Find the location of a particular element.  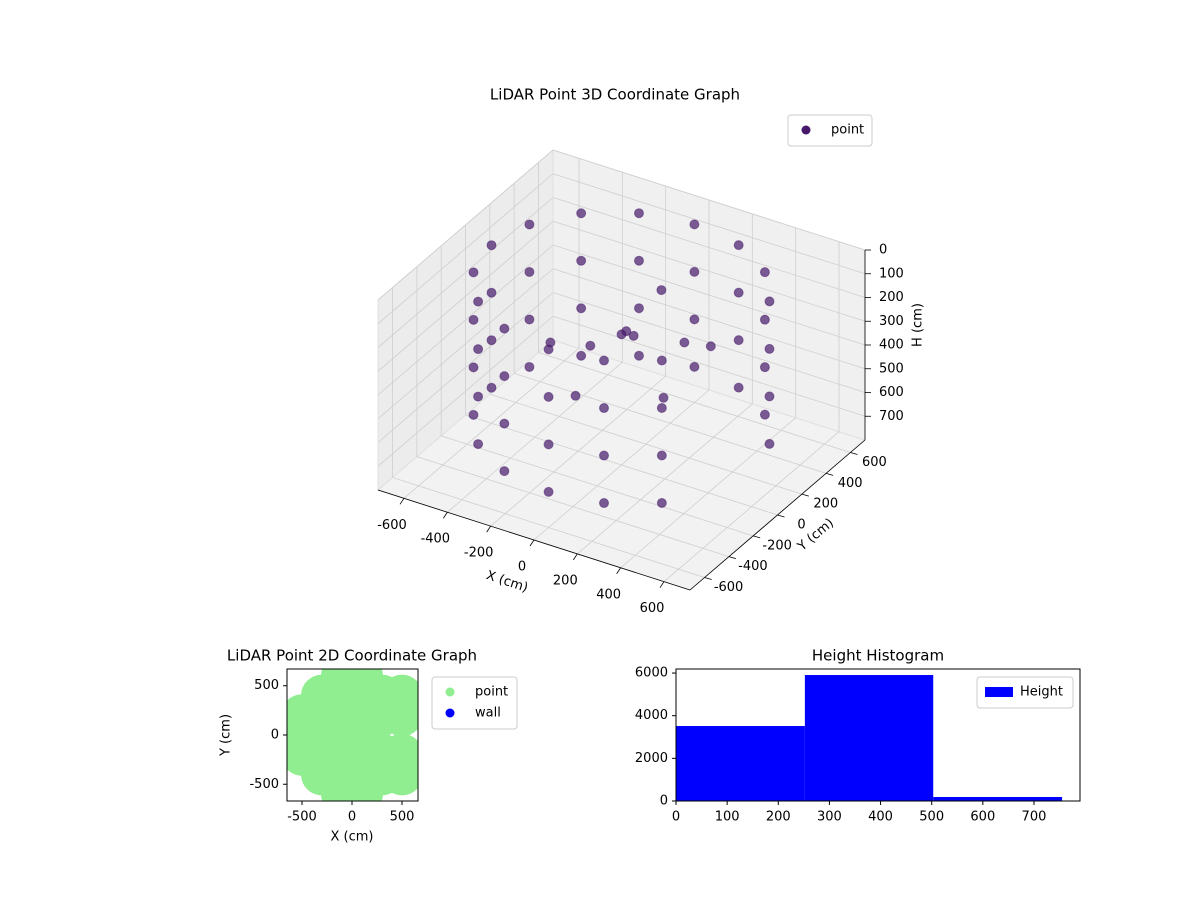

legend-label: Height is located at coordinates (1041, 692).